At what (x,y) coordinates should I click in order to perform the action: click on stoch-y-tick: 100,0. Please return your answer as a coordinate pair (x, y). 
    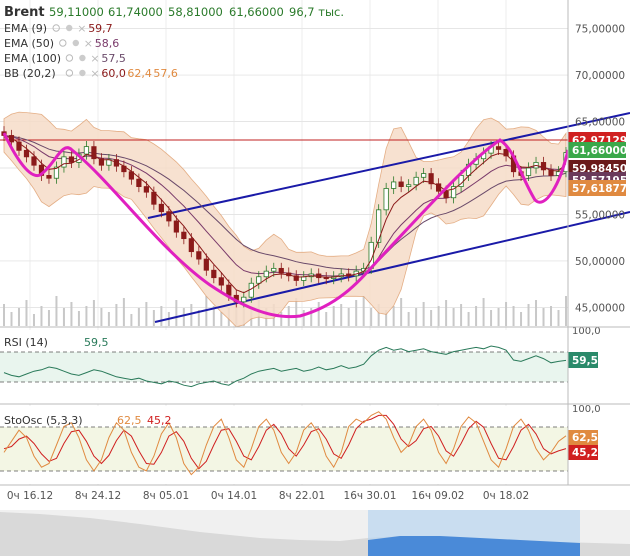
    Looking at the image, I should click on (586, 409).